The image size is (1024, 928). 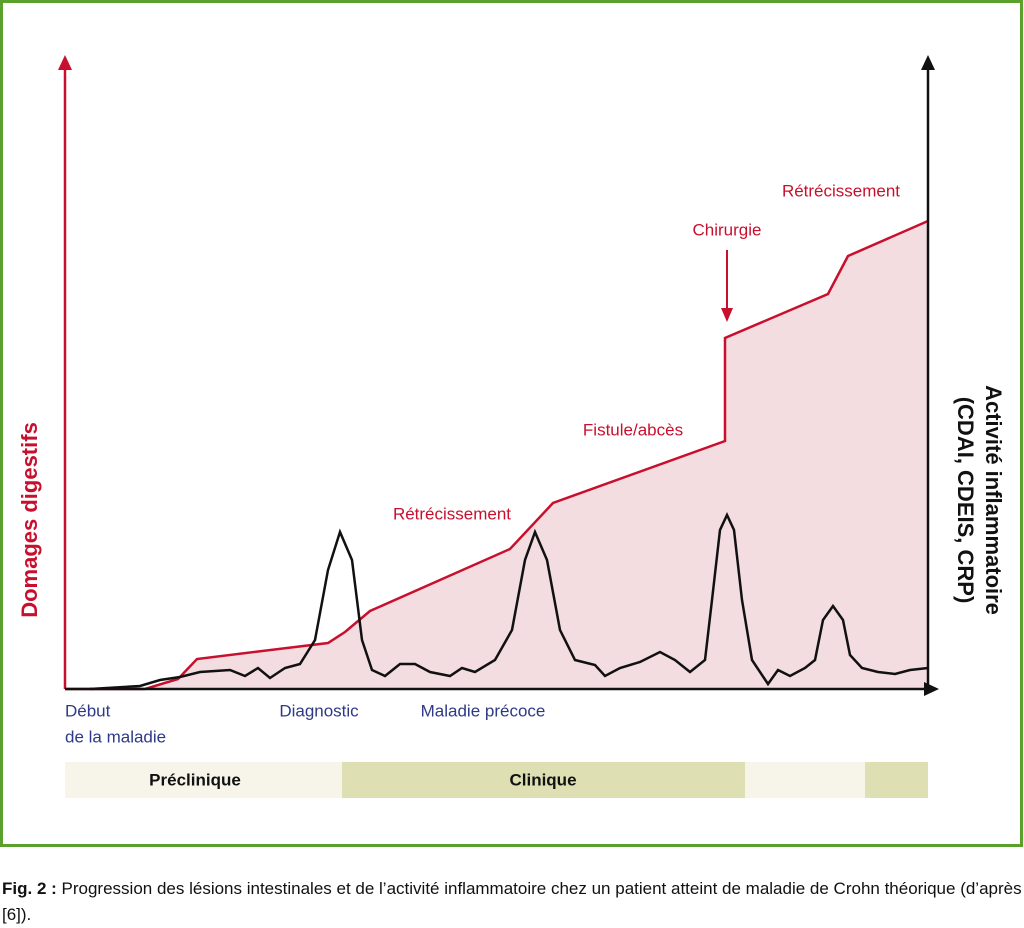 I want to click on phase-label: Clinique, so click(x=542, y=779).